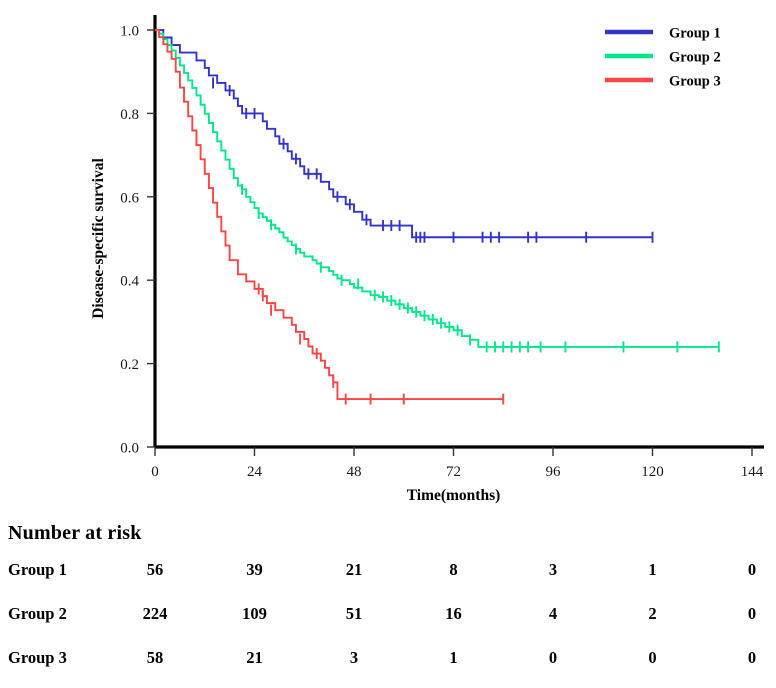 Image resolution: width=776 pixels, height=688 pixels. What do you see at coordinates (255, 472) in the screenshot?
I see `x-tick-label: 24` at bounding box center [255, 472].